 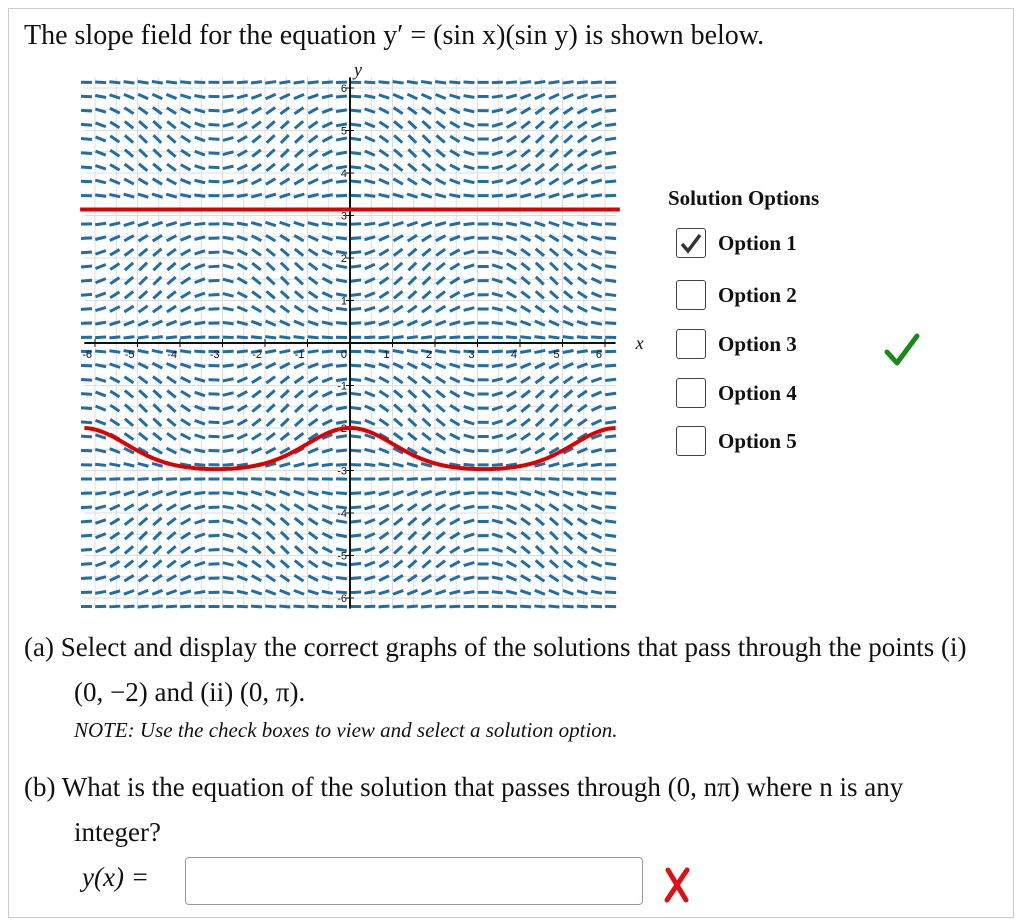 What do you see at coordinates (736, 393) in the screenshot?
I see `option: Option 4` at bounding box center [736, 393].